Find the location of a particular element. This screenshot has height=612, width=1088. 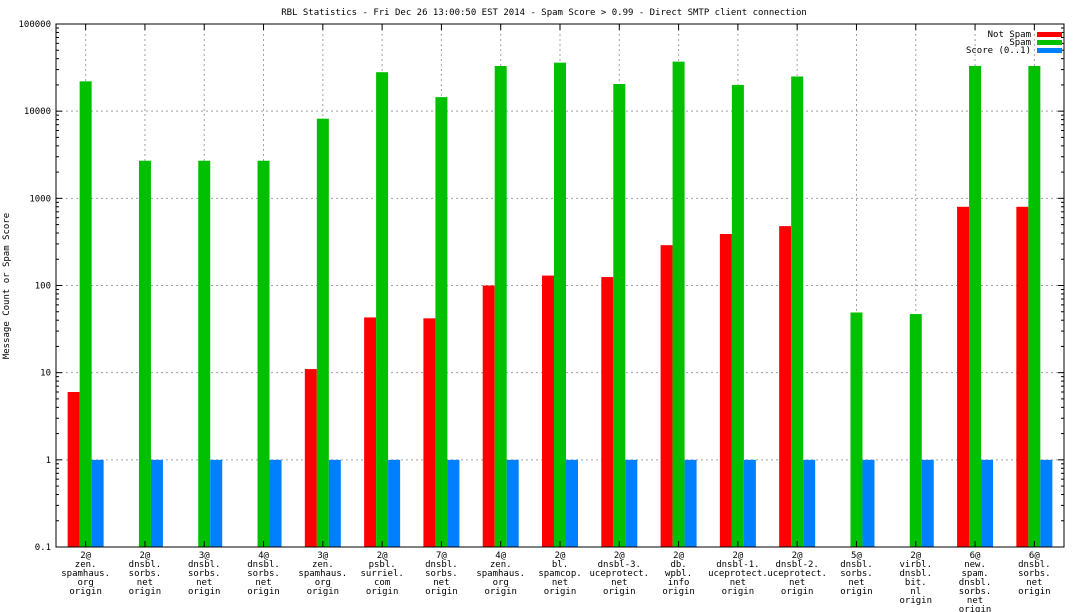

x-tick-label: 6@ is located at coordinates (975, 556).